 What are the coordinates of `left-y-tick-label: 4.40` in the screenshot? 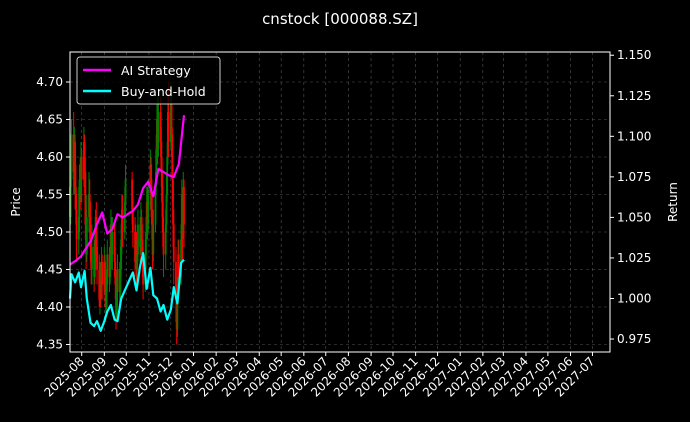 It's located at (49, 307).